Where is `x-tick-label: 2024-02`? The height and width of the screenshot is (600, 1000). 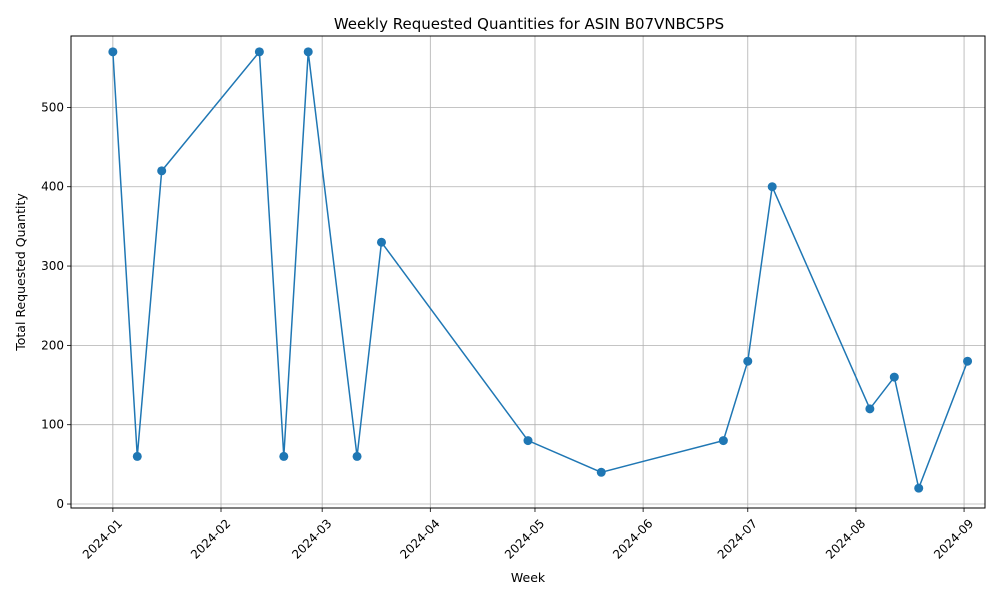
x-tick-label: 2024-02 is located at coordinates (210, 538).